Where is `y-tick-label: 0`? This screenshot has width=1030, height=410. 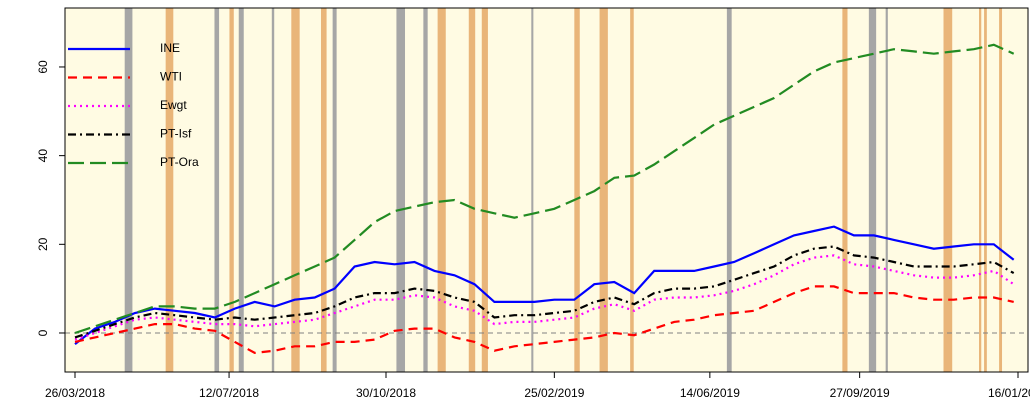
y-tick-label: 0 is located at coordinates (43, 332).